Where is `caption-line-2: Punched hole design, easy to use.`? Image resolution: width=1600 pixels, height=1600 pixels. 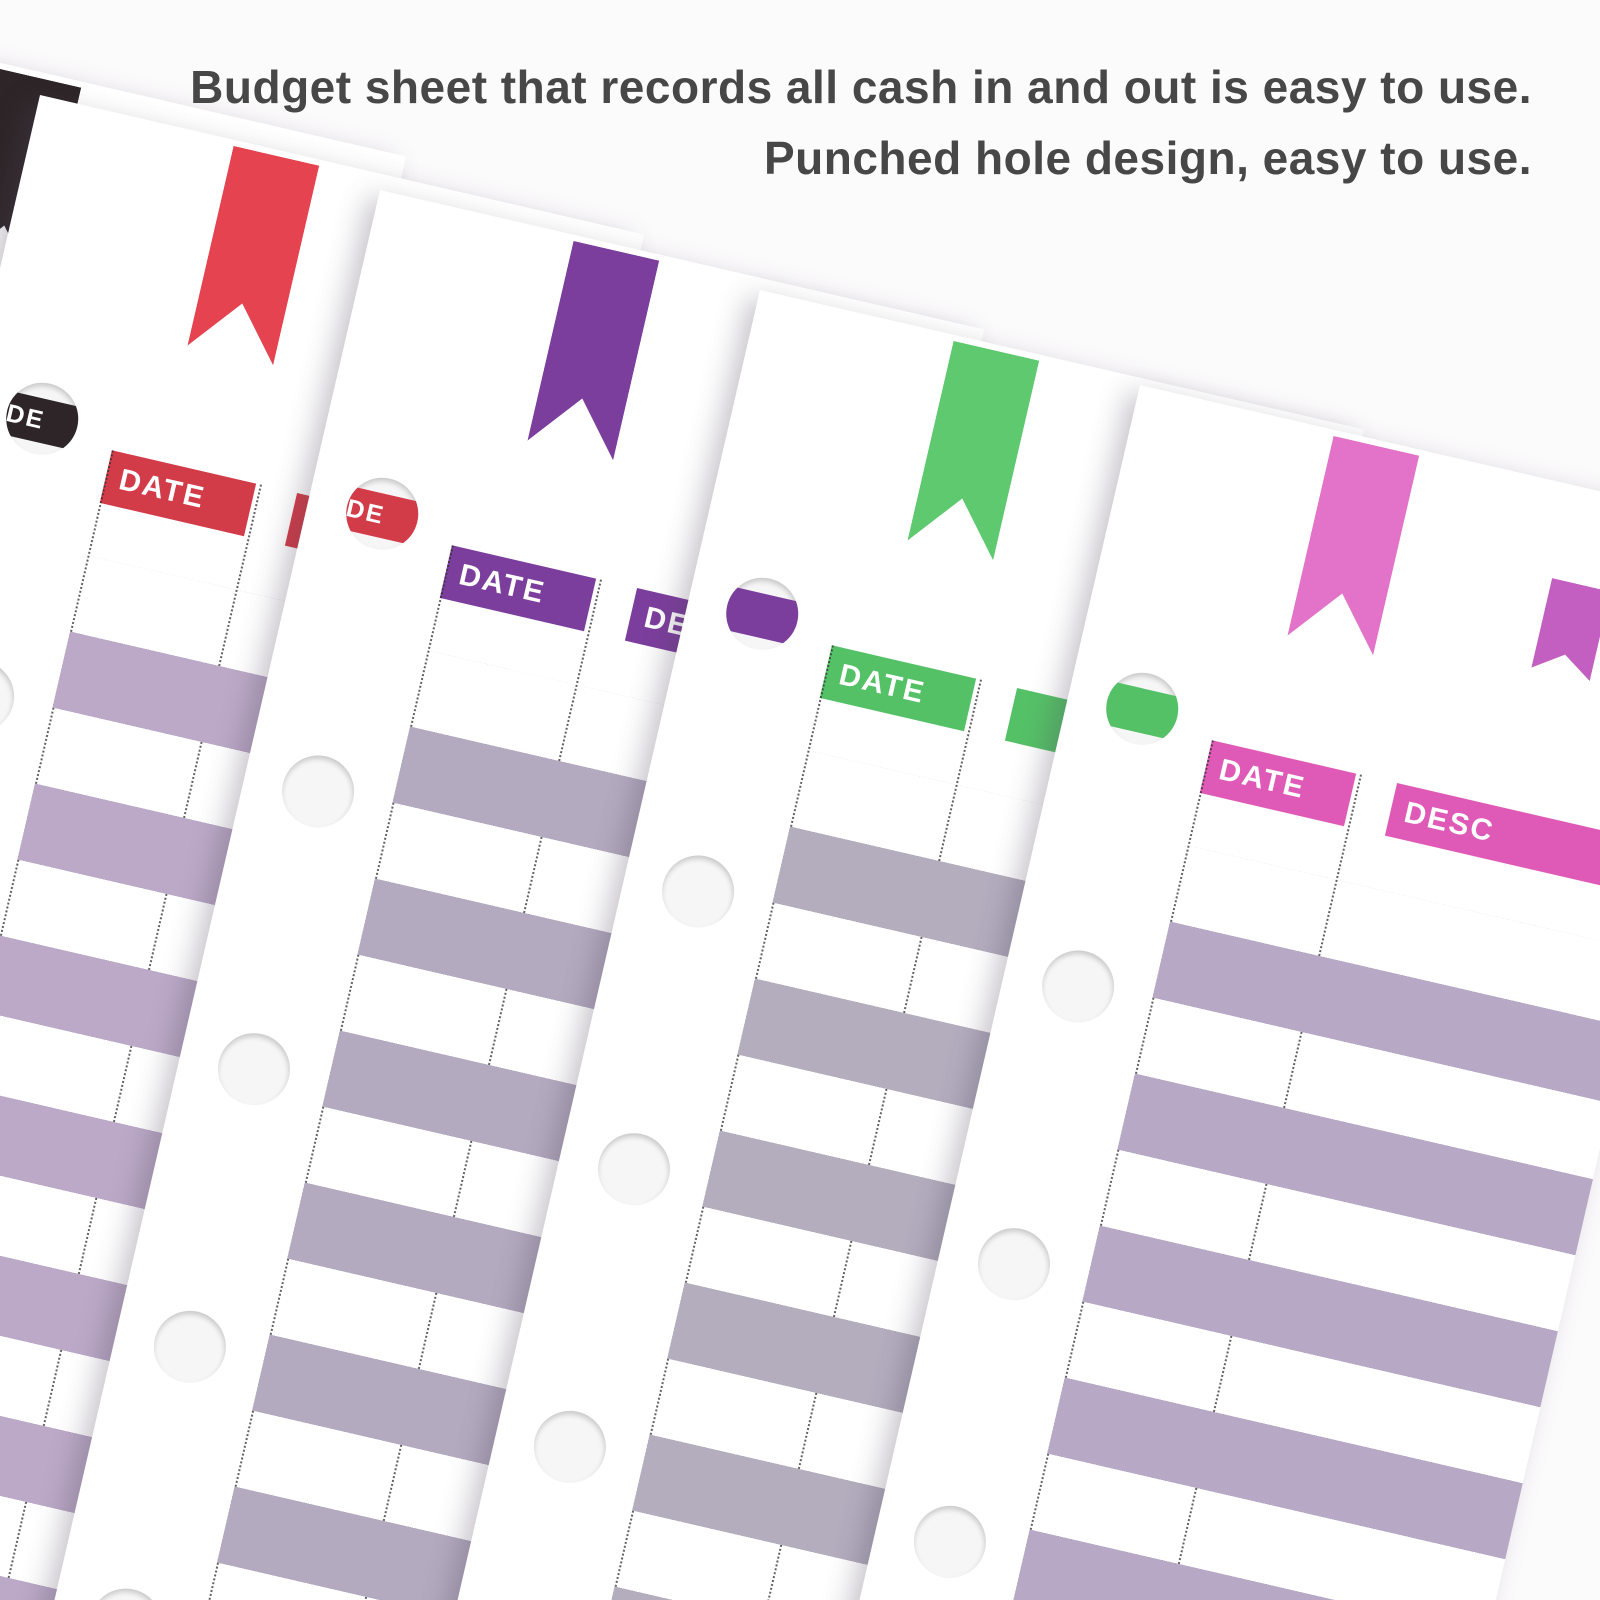
caption-line-2: Punched hole design, easy to use. is located at coordinates (1147, 158).